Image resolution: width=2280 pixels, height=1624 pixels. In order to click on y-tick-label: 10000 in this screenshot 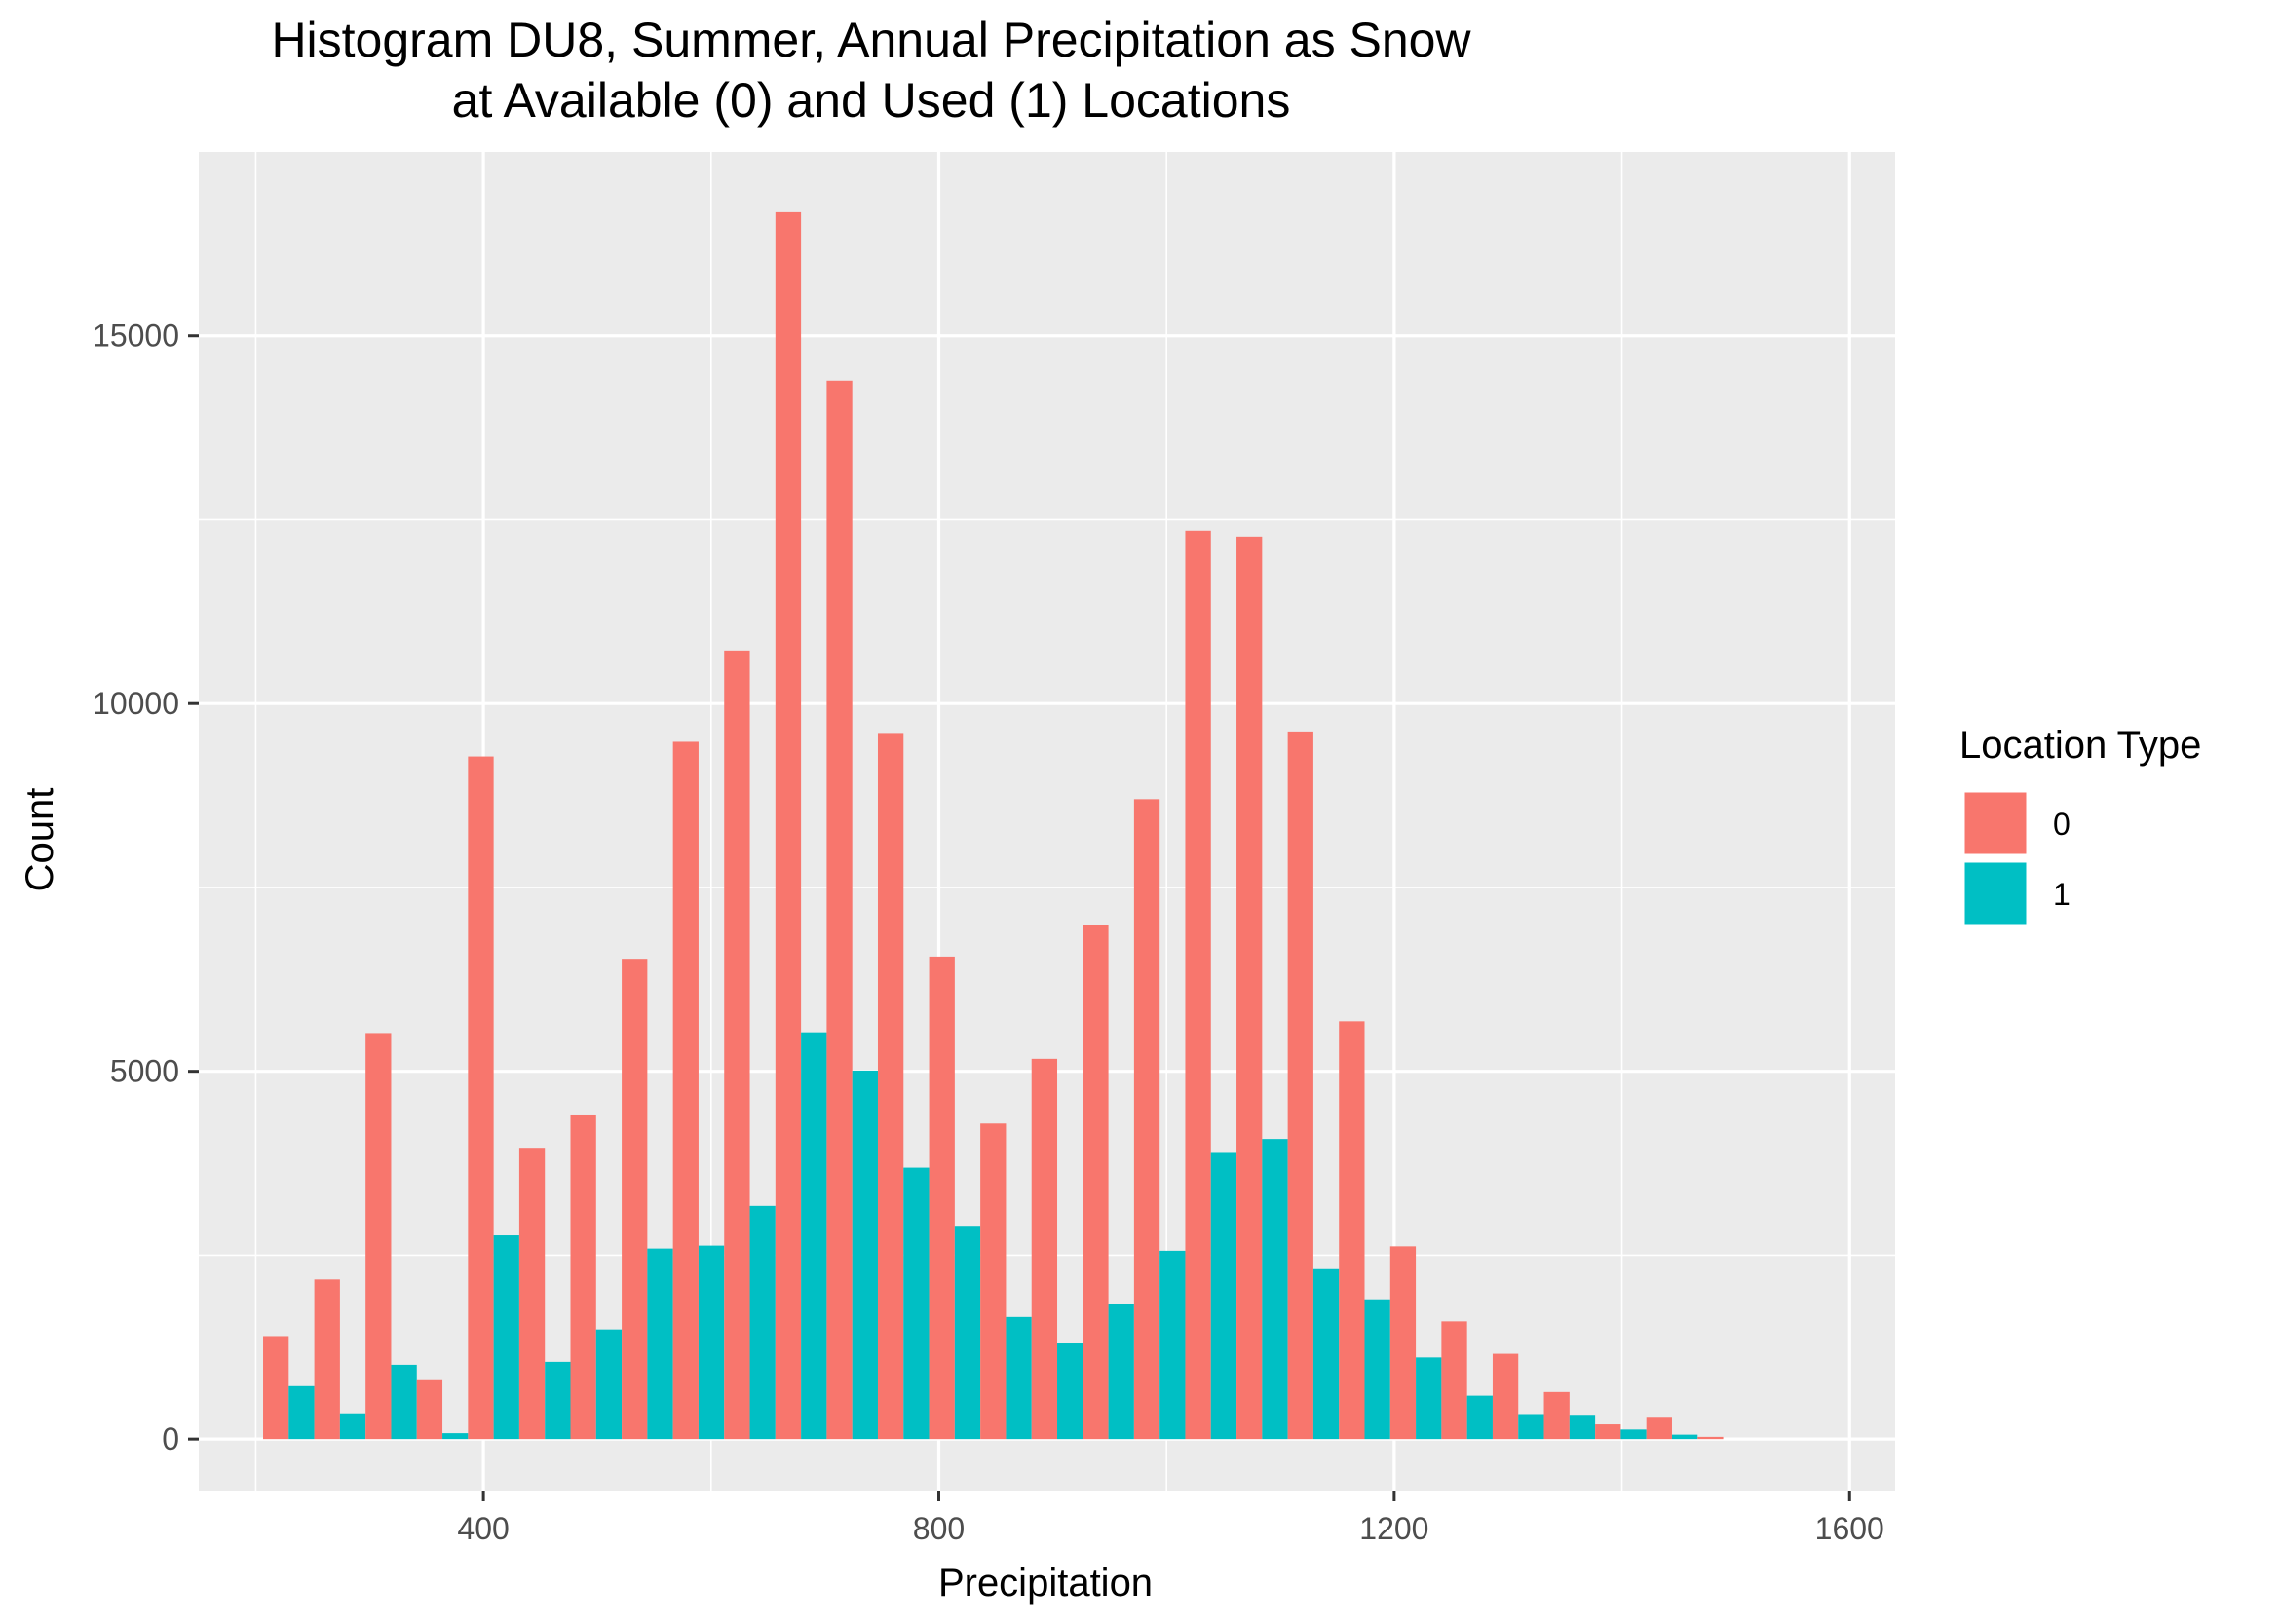, I will do `click(136, 703)`.